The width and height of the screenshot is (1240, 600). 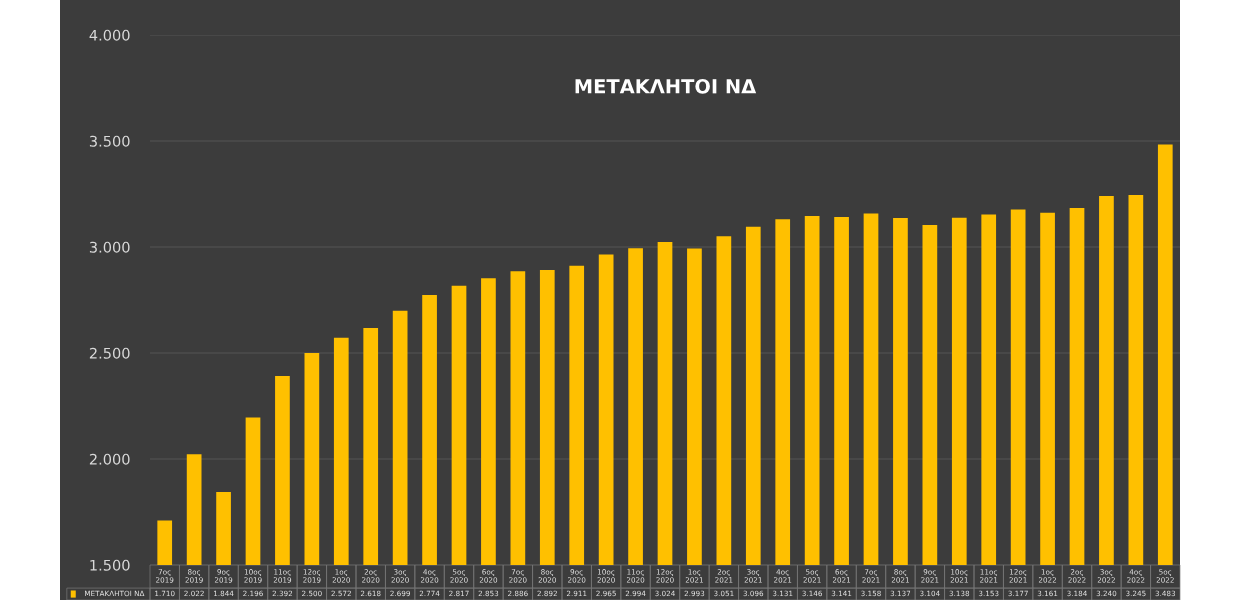 What do you see at coordinates (109, 141) in the screenshot?
I see `y-tick-label: 3.500` at bounding box center [109, 141].